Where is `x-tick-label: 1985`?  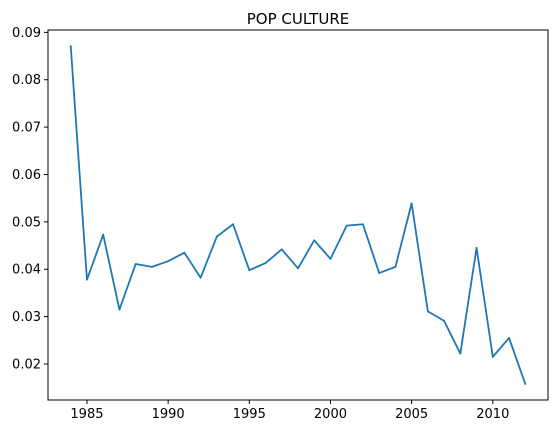
x-tick-label: 1985 is located at coordinates (86, 414).